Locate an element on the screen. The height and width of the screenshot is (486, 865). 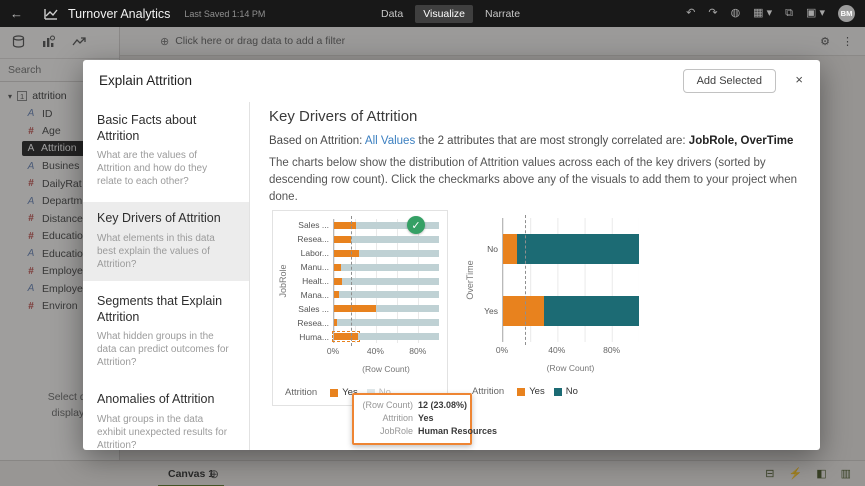
save-icon: ▣ ▾ is located at coordinates (815, 13).